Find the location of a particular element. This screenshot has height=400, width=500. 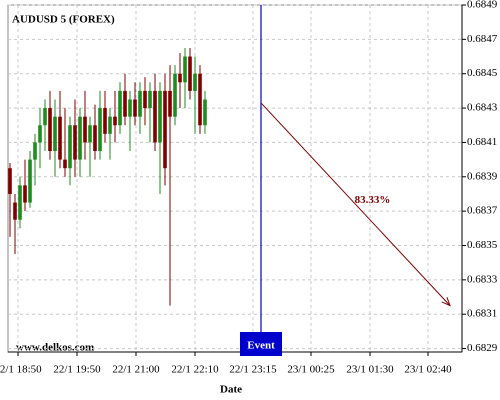

watermark: www.delkos.com is located at coordinates (55, 348).